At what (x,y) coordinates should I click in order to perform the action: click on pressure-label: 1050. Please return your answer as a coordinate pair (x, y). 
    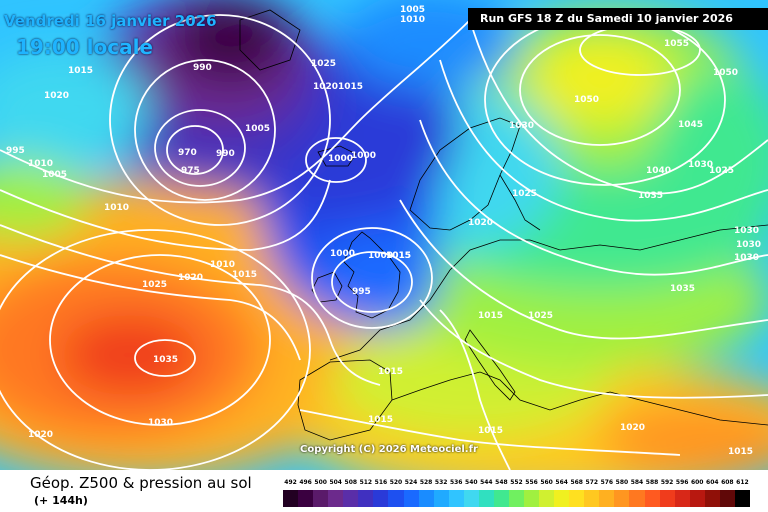
    Looking at the image, I should click on (725, 73).